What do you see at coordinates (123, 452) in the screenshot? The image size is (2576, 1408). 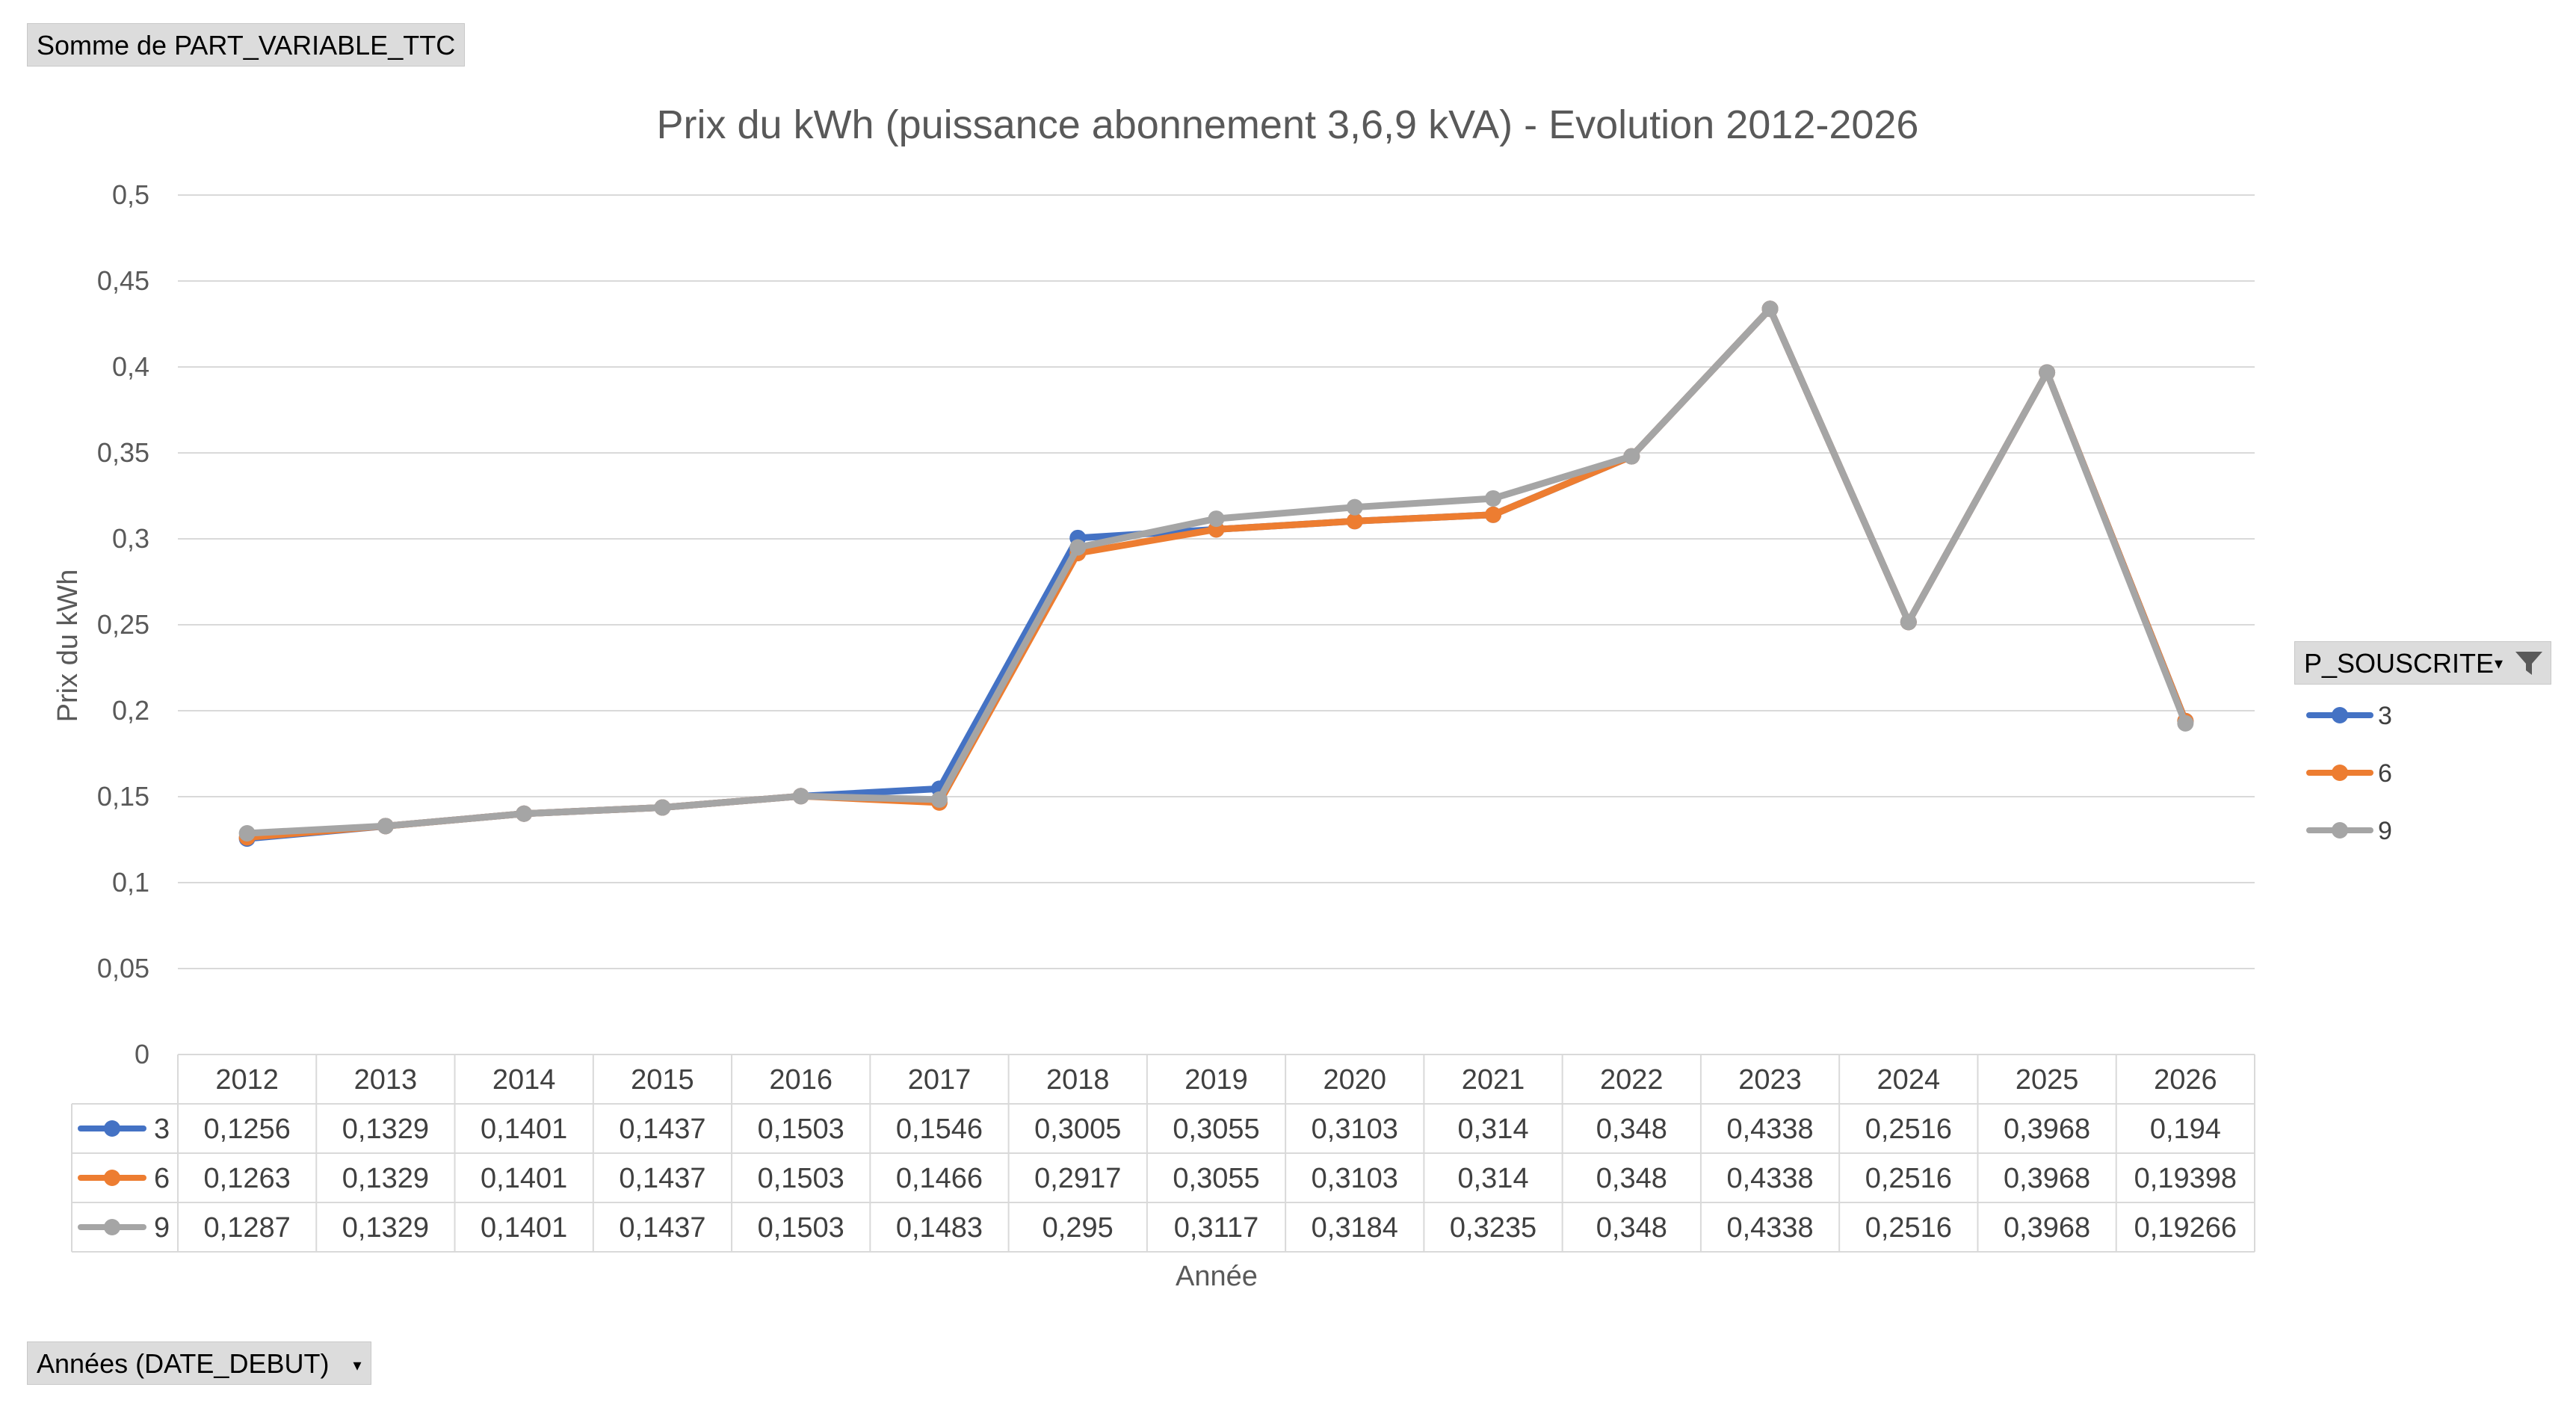 I see `y-tick-label: 0,35` at bounding box center [123, 452].